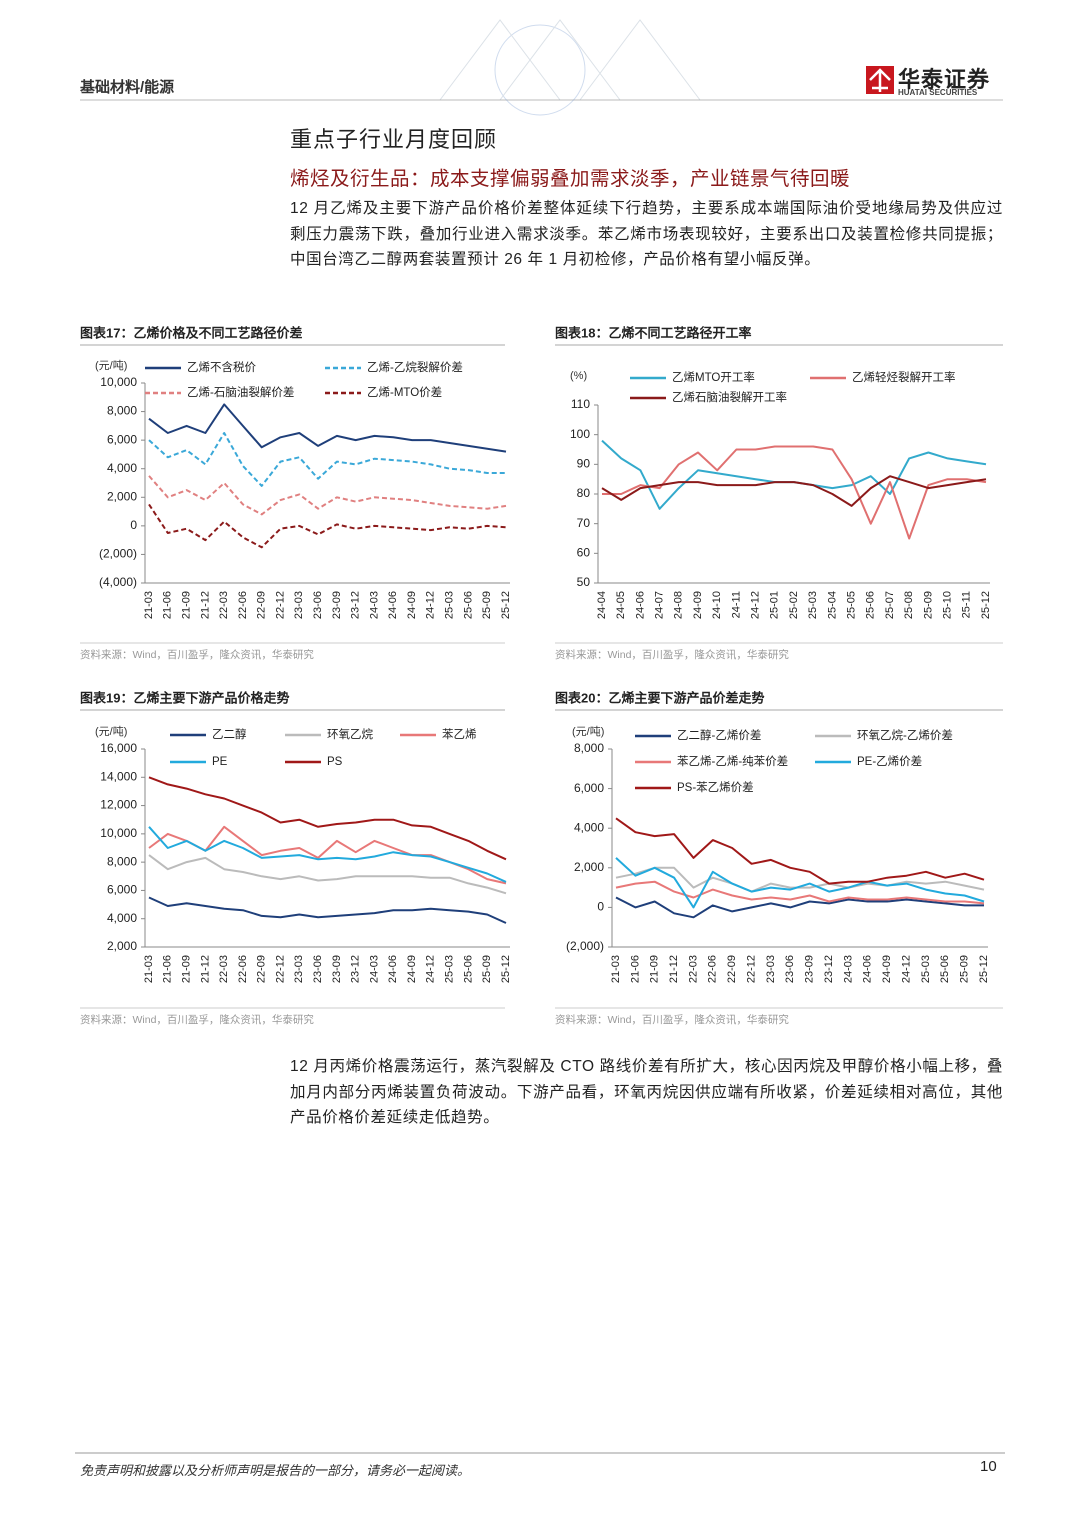 Image resolution: width=1080 pixels, height=1527 pixels. I want to click on y-tick-label: 14,000, so click(118, 776).